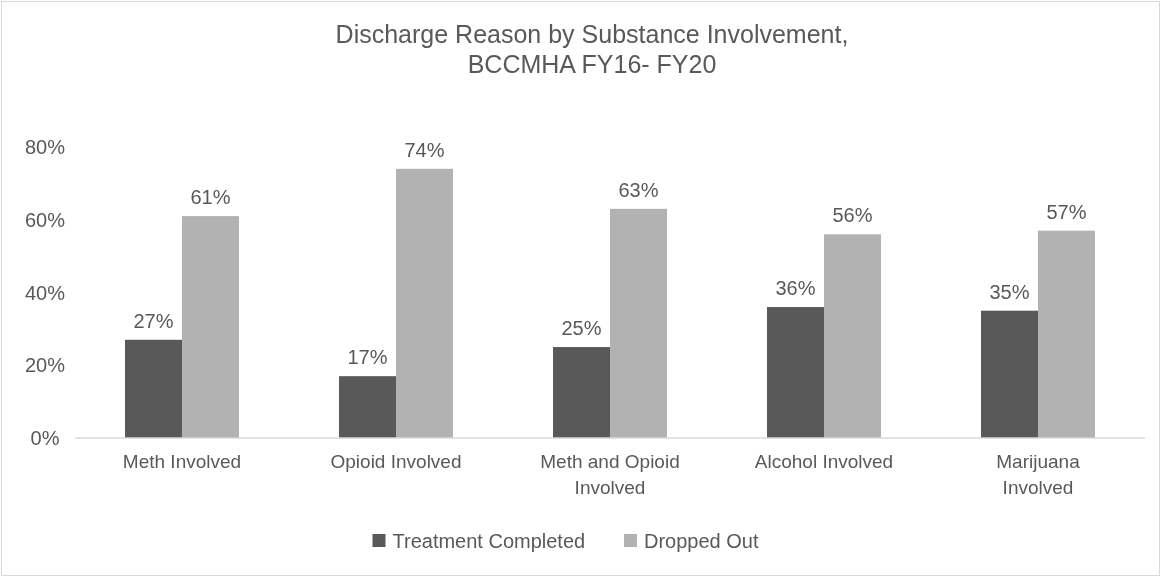 This screenshot has width=1164, height=580. I want to click on x-tick-label: Opioid Involved, so click(396, 461).